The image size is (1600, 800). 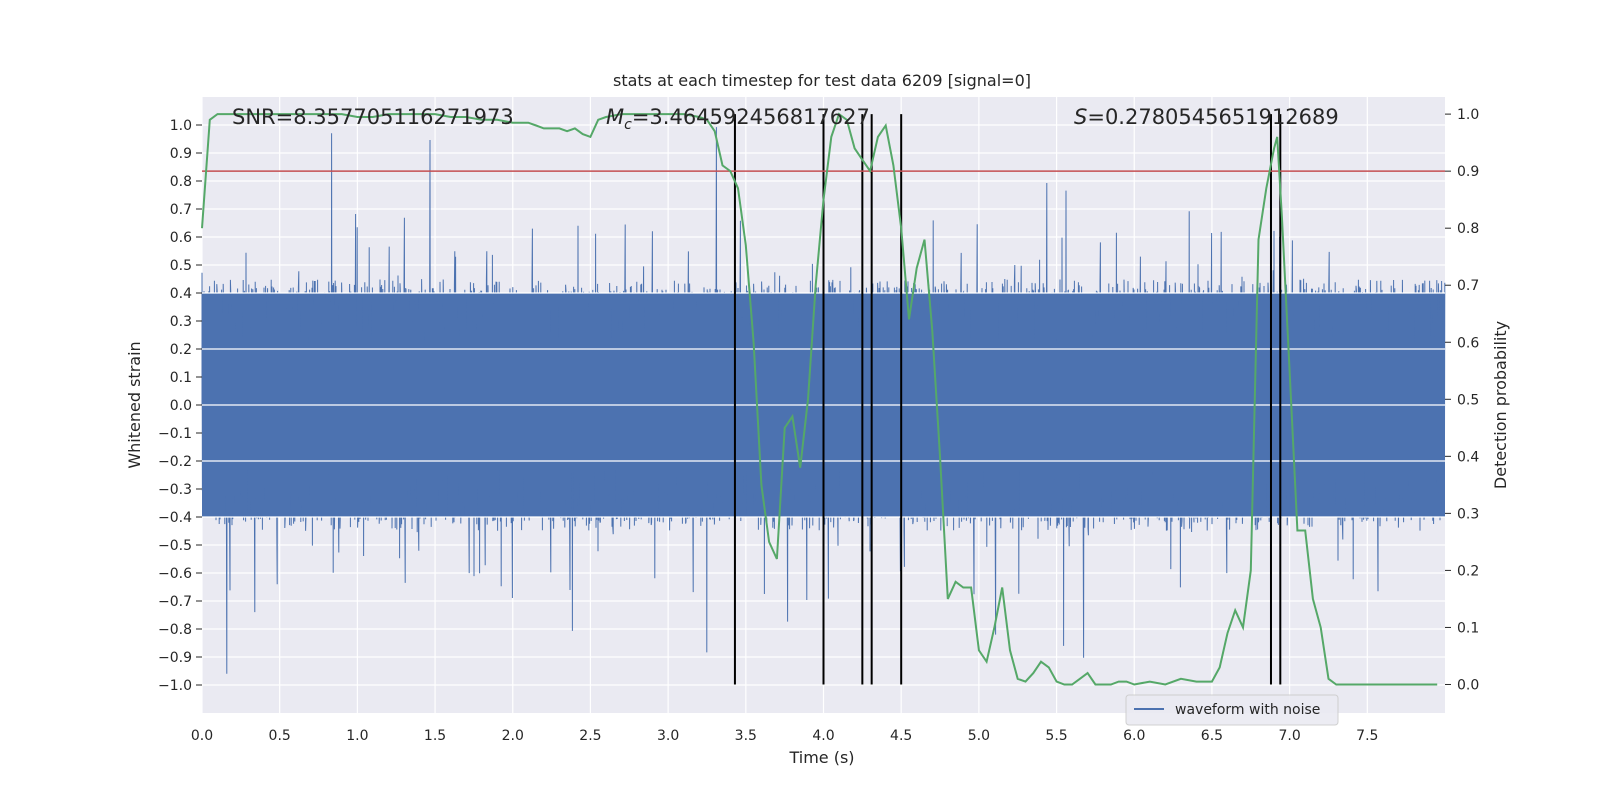 I want to click on x-tick-label: 6.5, so click(x=1212, y=736).